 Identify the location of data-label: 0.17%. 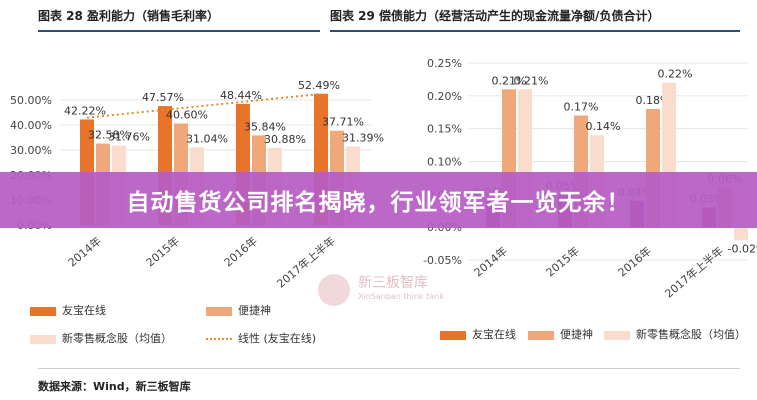
(581, 107).